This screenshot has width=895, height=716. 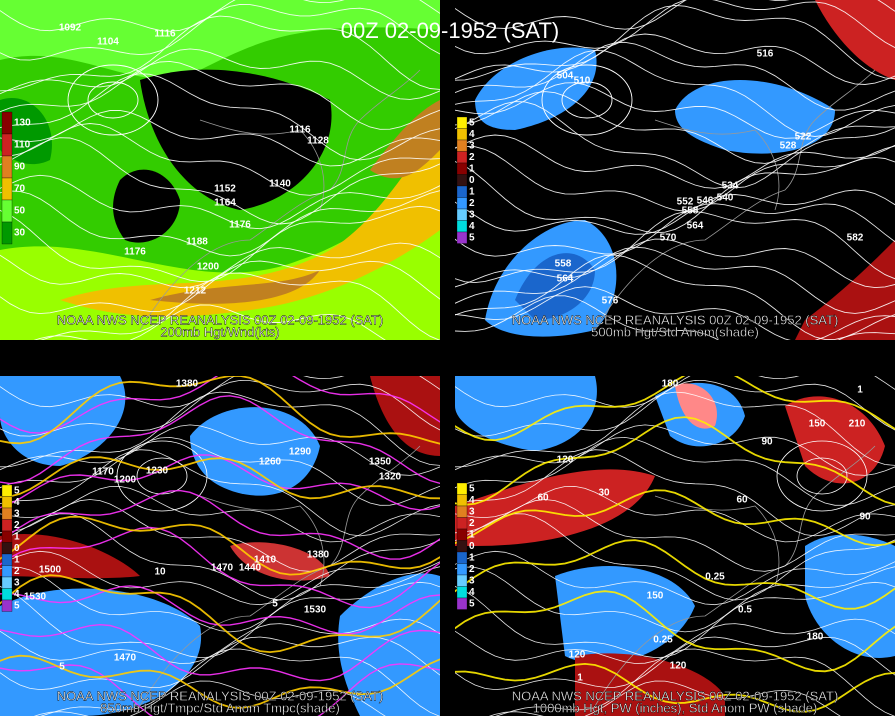 What do you see at coordinates (35, 597) in the screenshot?
I see `contour-label: 1530` at bounding box center [35, 597].